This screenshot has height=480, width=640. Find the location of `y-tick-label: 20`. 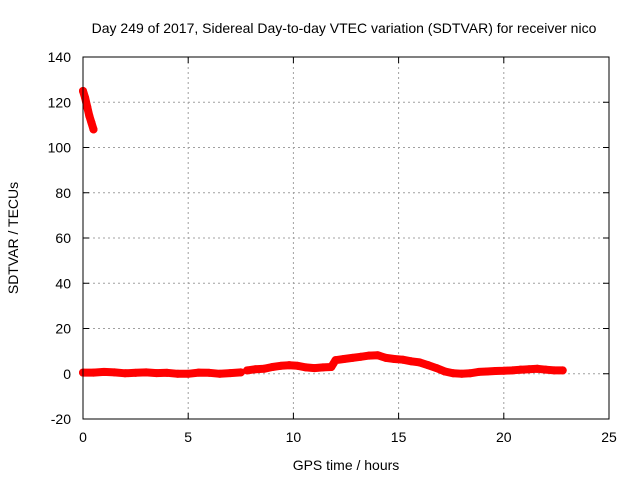

y-tick-label: 20 is located at coordinates (63, 329).